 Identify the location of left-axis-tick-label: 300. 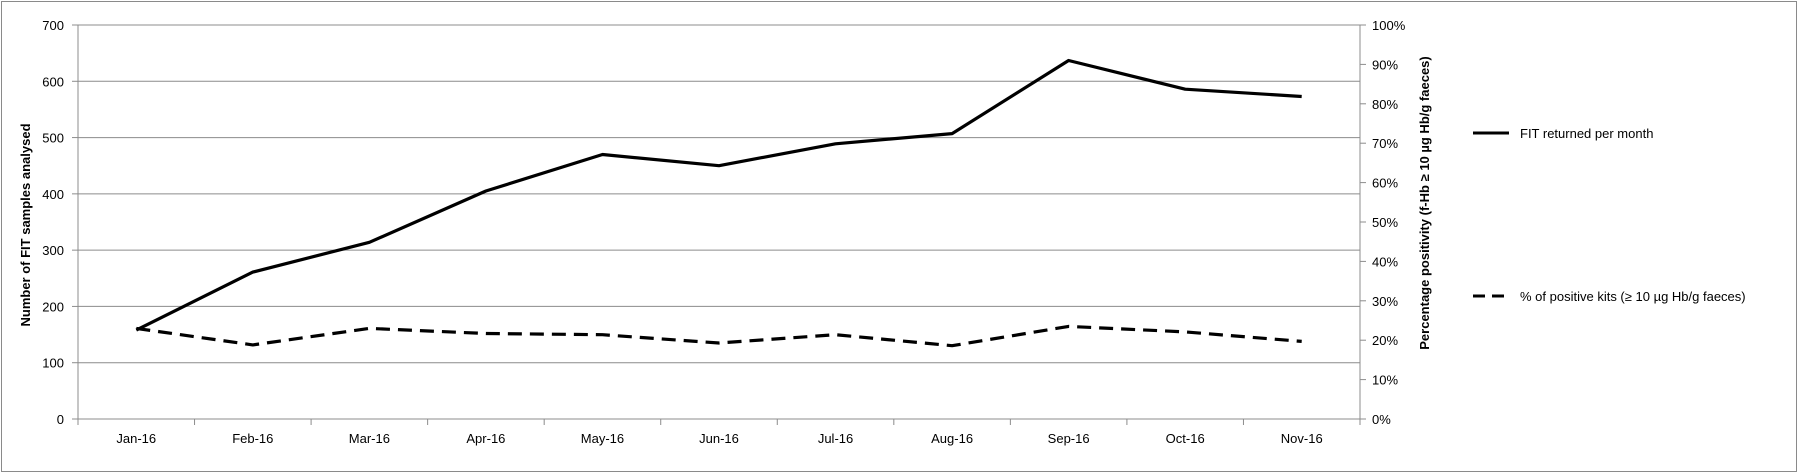
(53, 250).